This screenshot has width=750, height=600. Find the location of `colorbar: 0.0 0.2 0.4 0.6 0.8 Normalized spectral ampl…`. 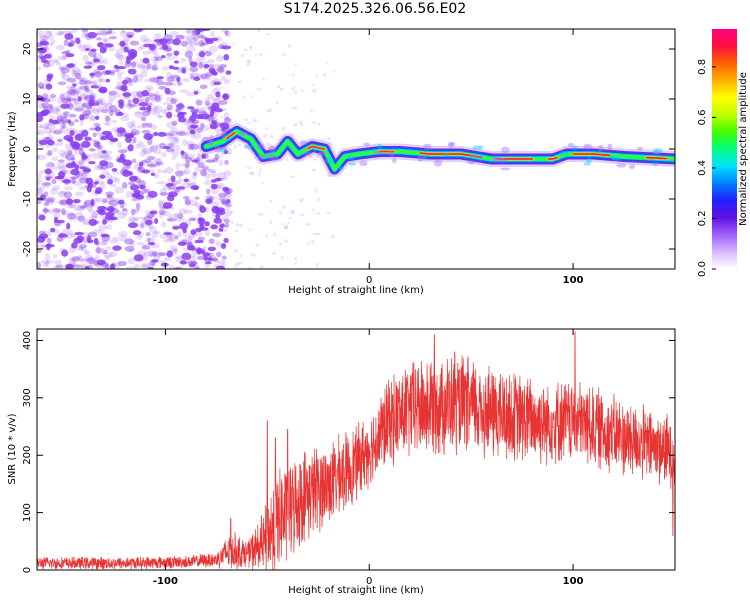

colorbar: 0.0 0.2 0.4 0.6 0.8 Normalized spectral ampl… is located at coordinates (723, 153).